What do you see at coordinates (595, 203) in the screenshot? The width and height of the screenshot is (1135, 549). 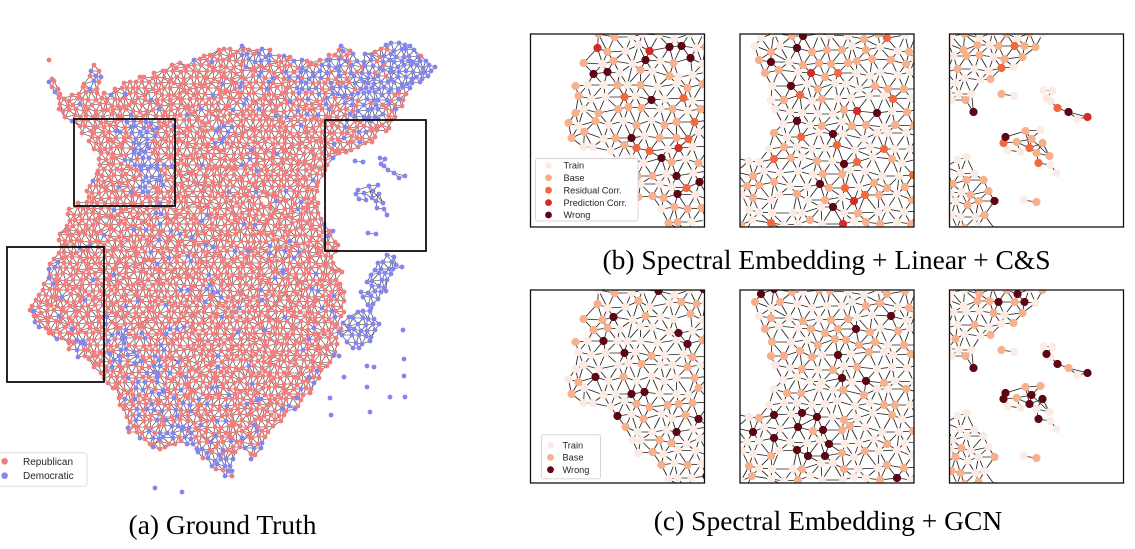 I see `svg-text: Prediction Corr.` at bounding box center [595, 203].